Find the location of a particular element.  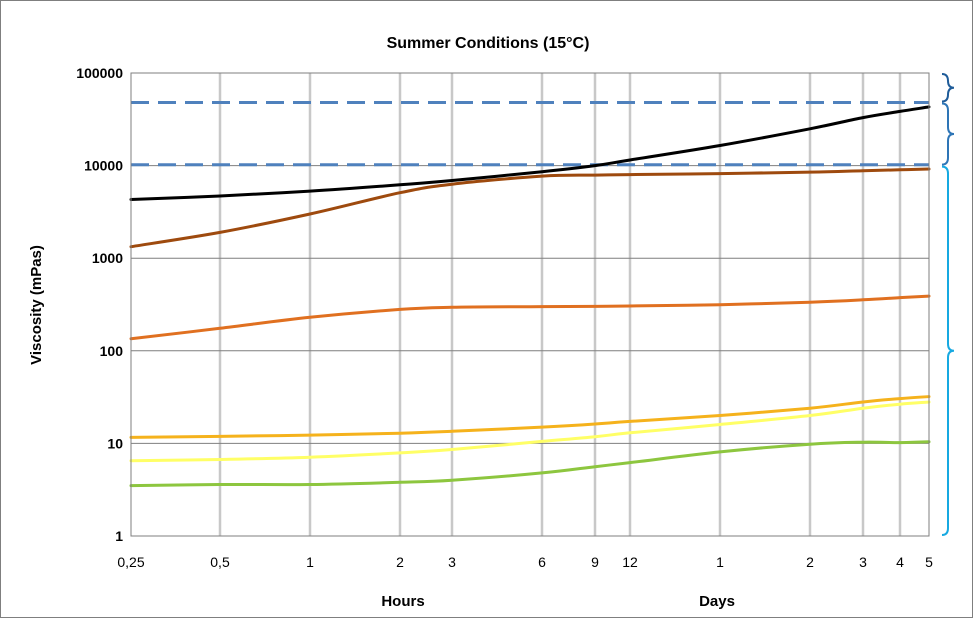

x-tick-label: 0,5 is located at coordinates (220, 562).